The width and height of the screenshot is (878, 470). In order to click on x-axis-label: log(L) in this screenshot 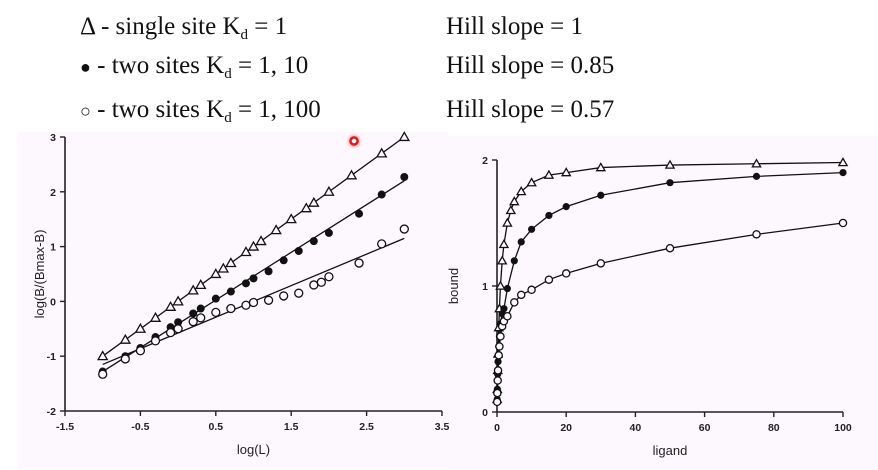, I will do `click(253, 449)`.